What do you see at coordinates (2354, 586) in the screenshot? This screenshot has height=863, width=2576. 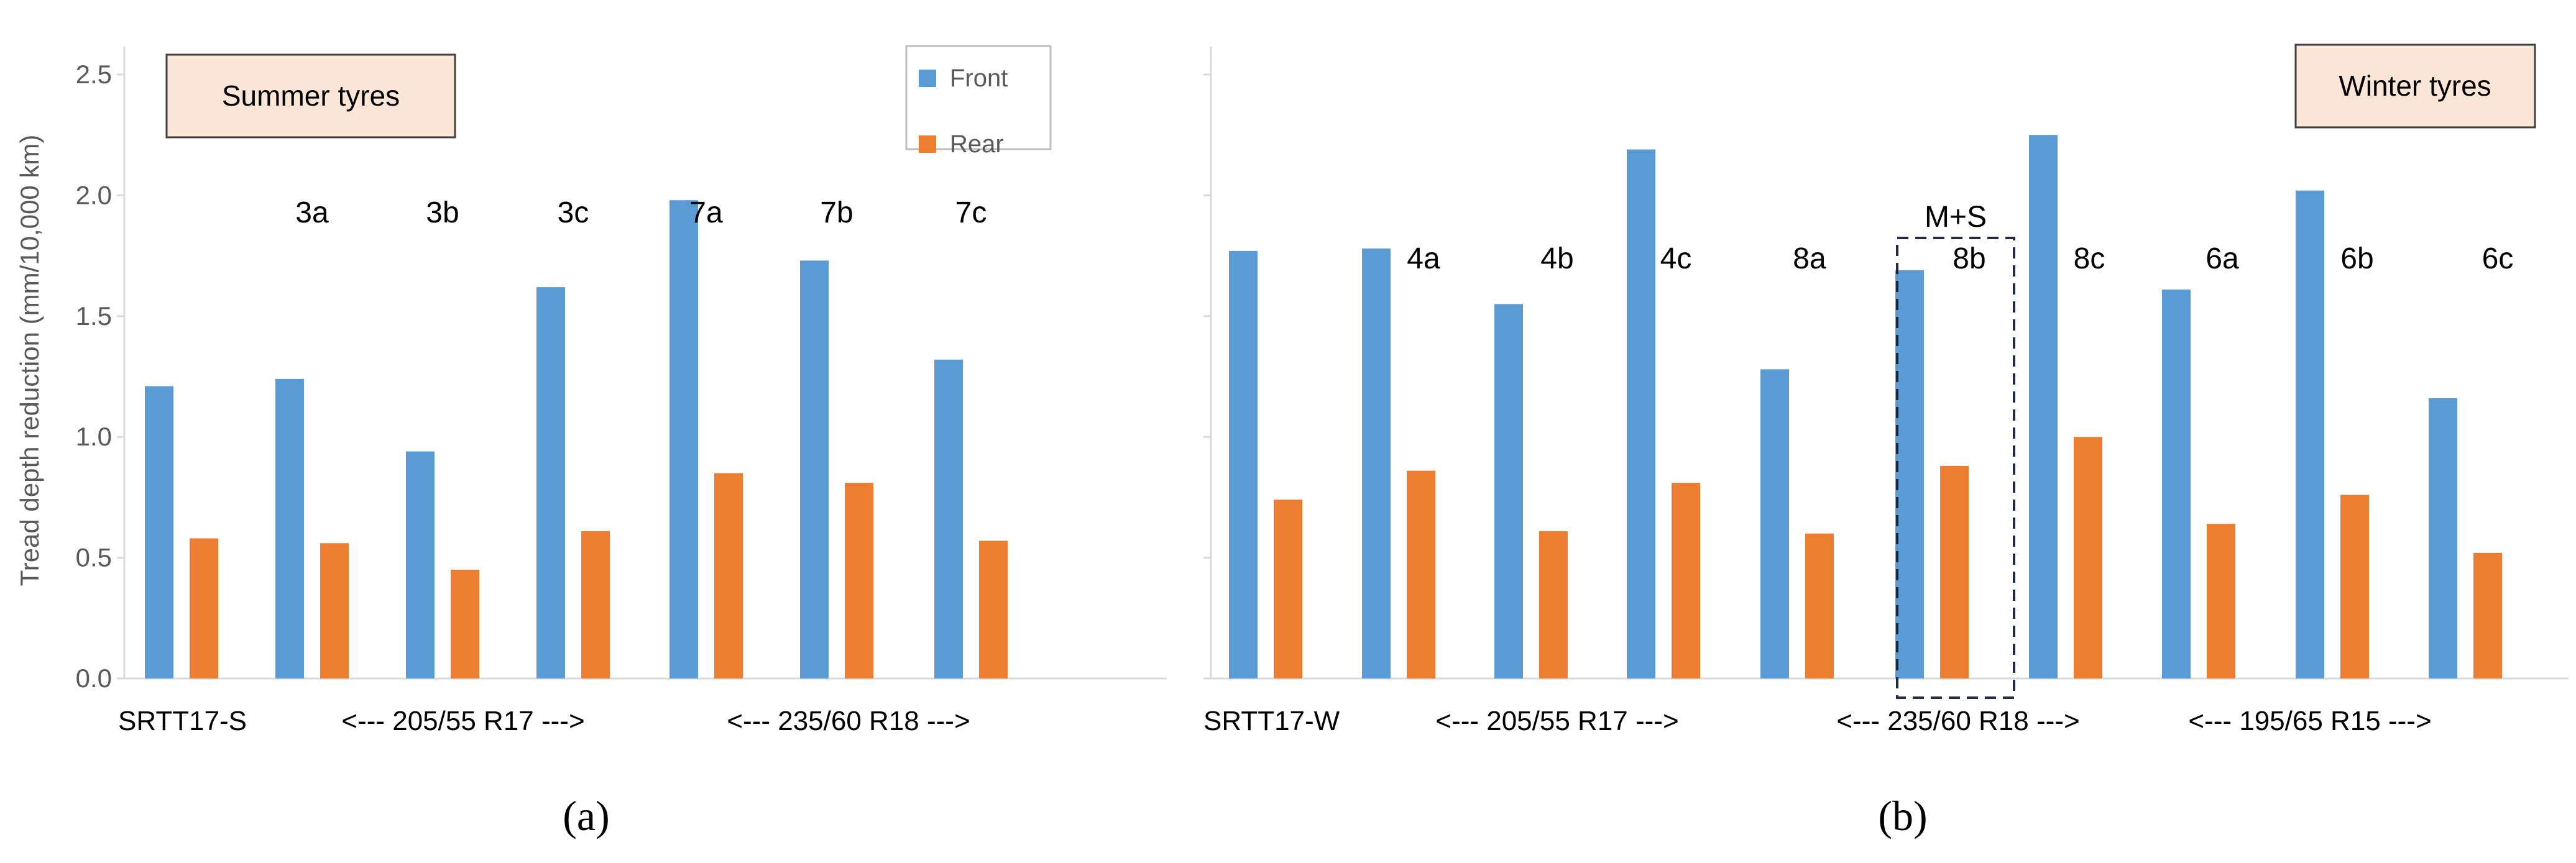 I see `bar-rear-6b` at bounding box center [2354, 586].